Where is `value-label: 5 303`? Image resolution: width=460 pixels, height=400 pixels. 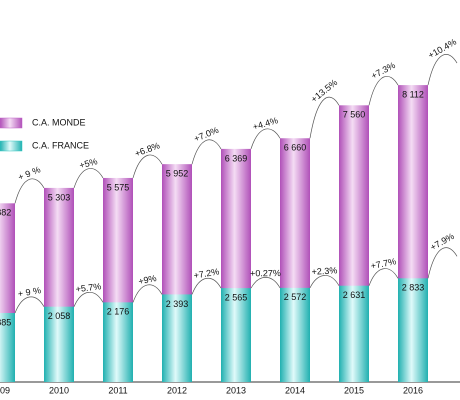
value-label: 5 303 is located at coordinates (59, 197).